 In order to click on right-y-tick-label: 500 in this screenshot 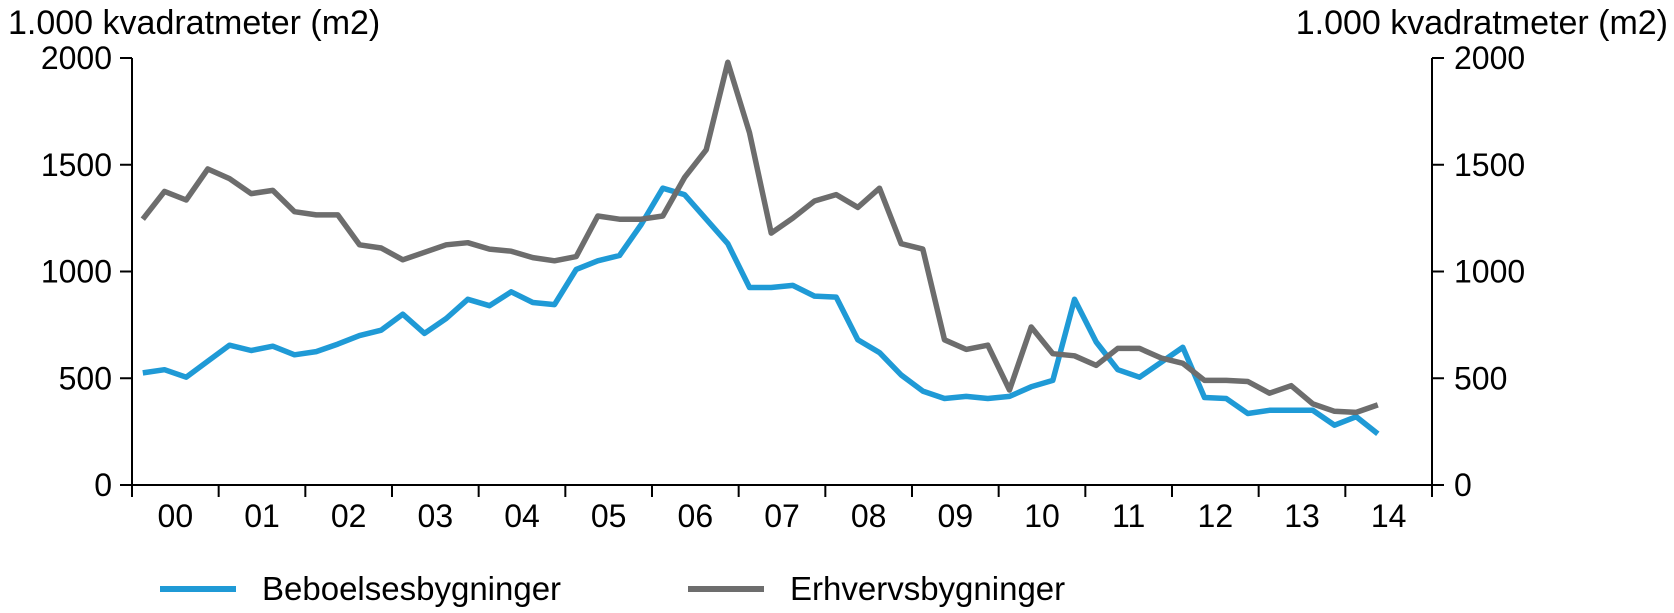, I will do `click(1480, 378)`.